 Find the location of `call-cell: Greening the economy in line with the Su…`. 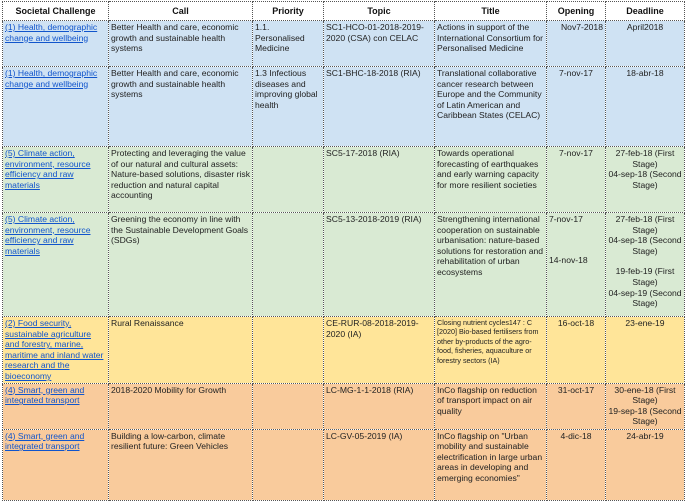

call-cell: Greening the economy in line with the Su… is located at coordinates (180, 264).